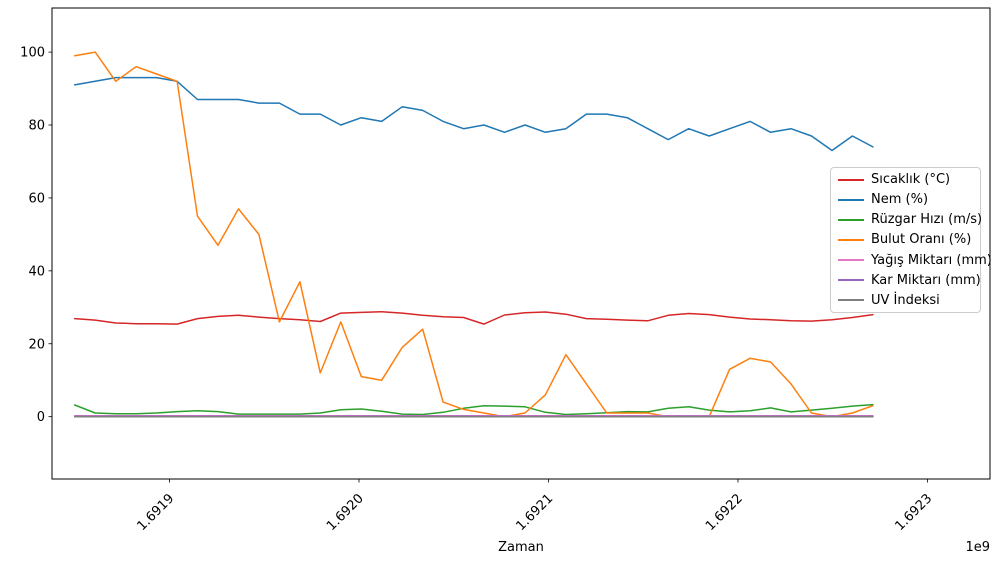 The height and width of the screenshot is (567, 1000). I want to click on legend-label: Rüzgar Hızı (m/s), so click(927, 220).